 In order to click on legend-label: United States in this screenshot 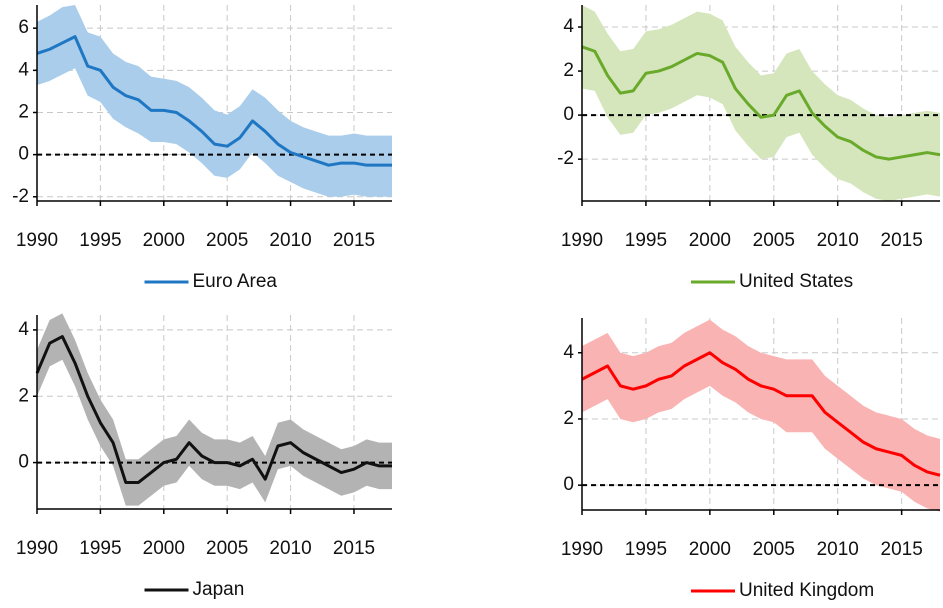, I will do `click(796, 281)`.